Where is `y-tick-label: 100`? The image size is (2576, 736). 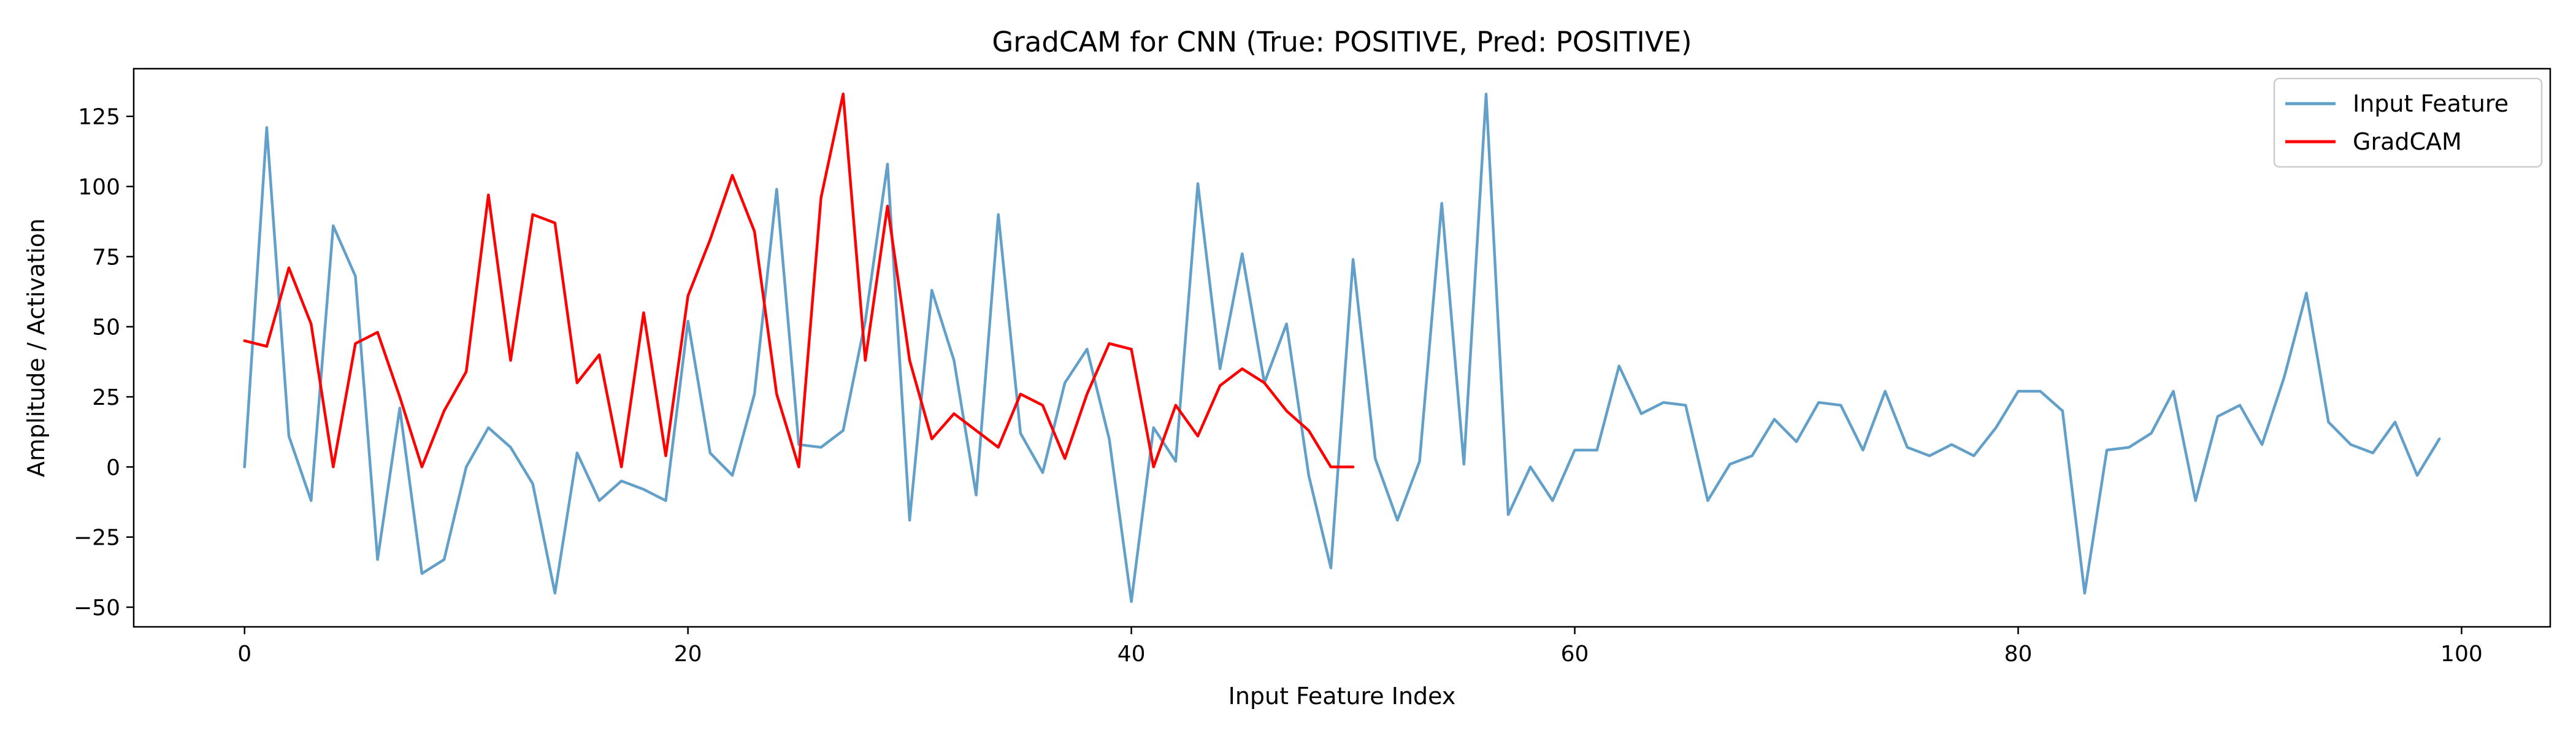
y-tick-label: 100 is located at coordinates (99, 187).